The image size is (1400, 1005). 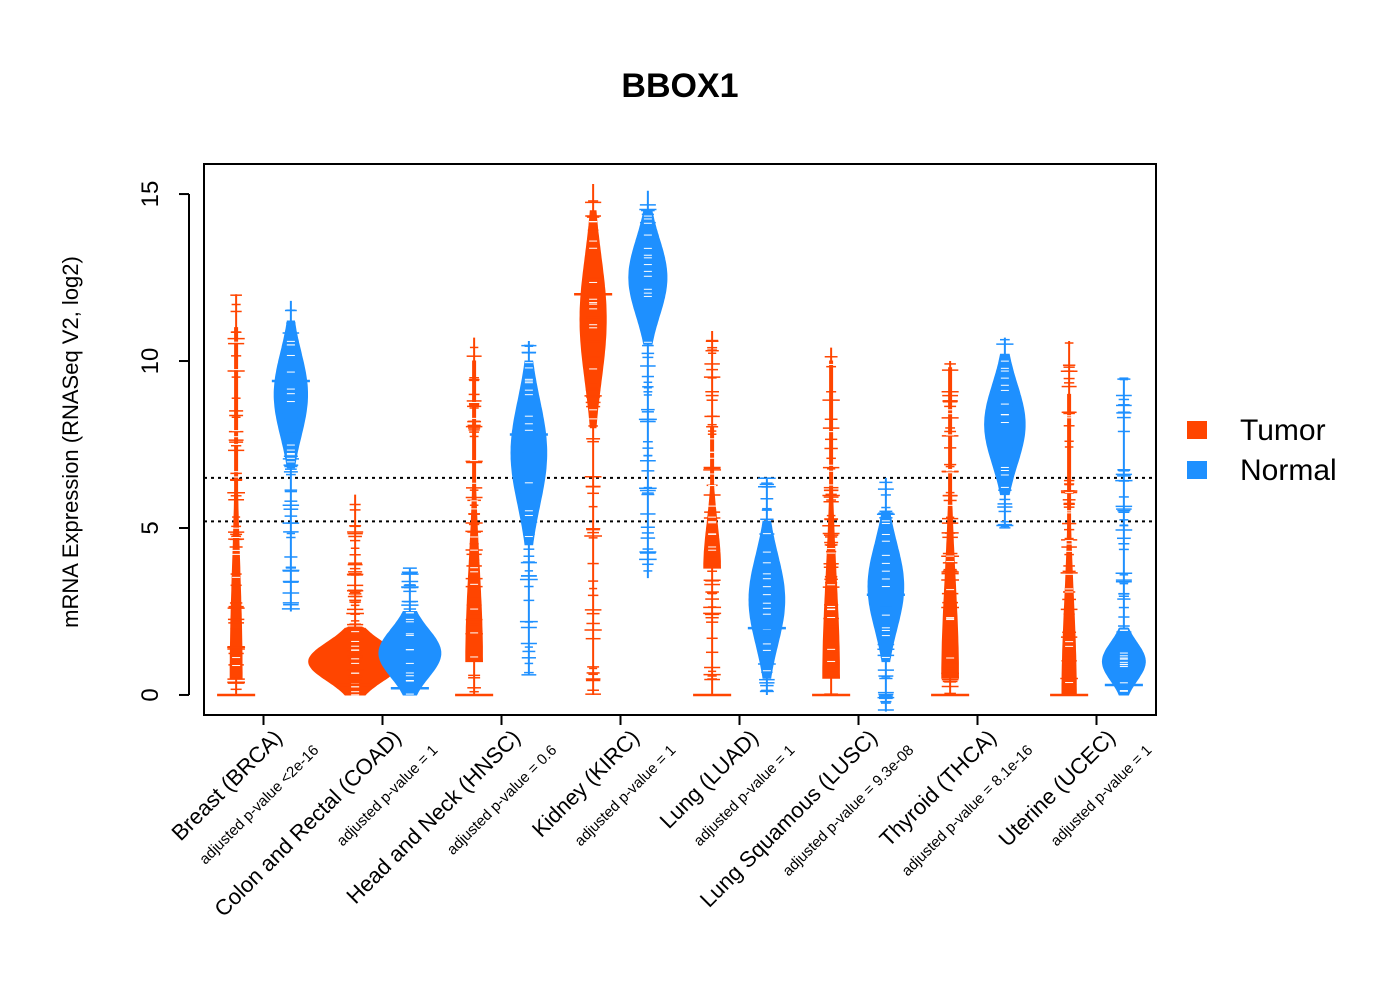 I want to click on y-tick-label: 10, so click(x=150, y=361).